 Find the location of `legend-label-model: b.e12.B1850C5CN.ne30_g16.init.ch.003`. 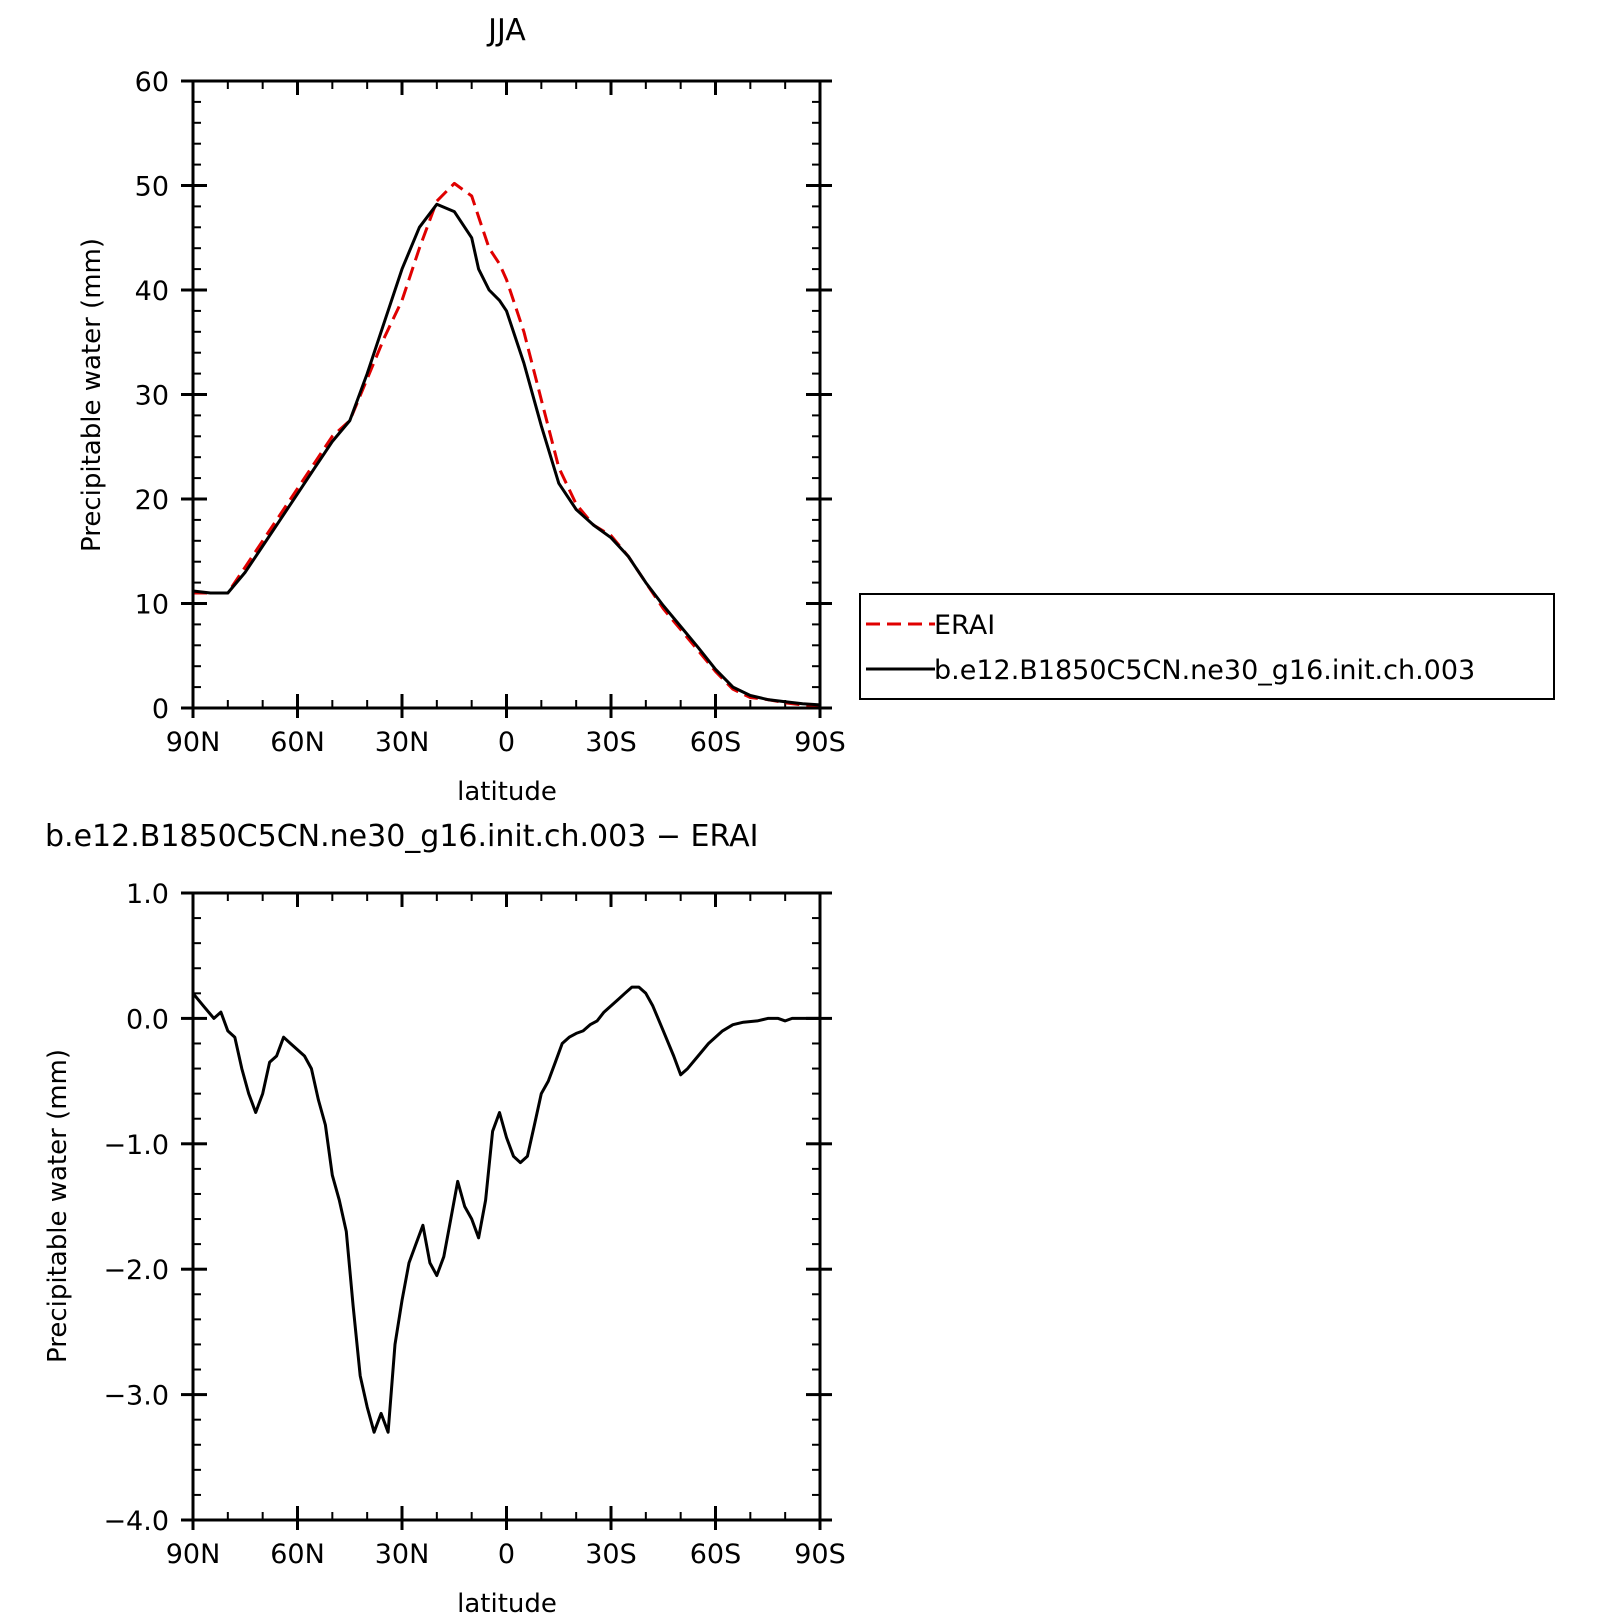

legend-label-model: b.e12.B1850C5CN.ne30_g16.init.ch.003 is located at coordinates (1204, 670).